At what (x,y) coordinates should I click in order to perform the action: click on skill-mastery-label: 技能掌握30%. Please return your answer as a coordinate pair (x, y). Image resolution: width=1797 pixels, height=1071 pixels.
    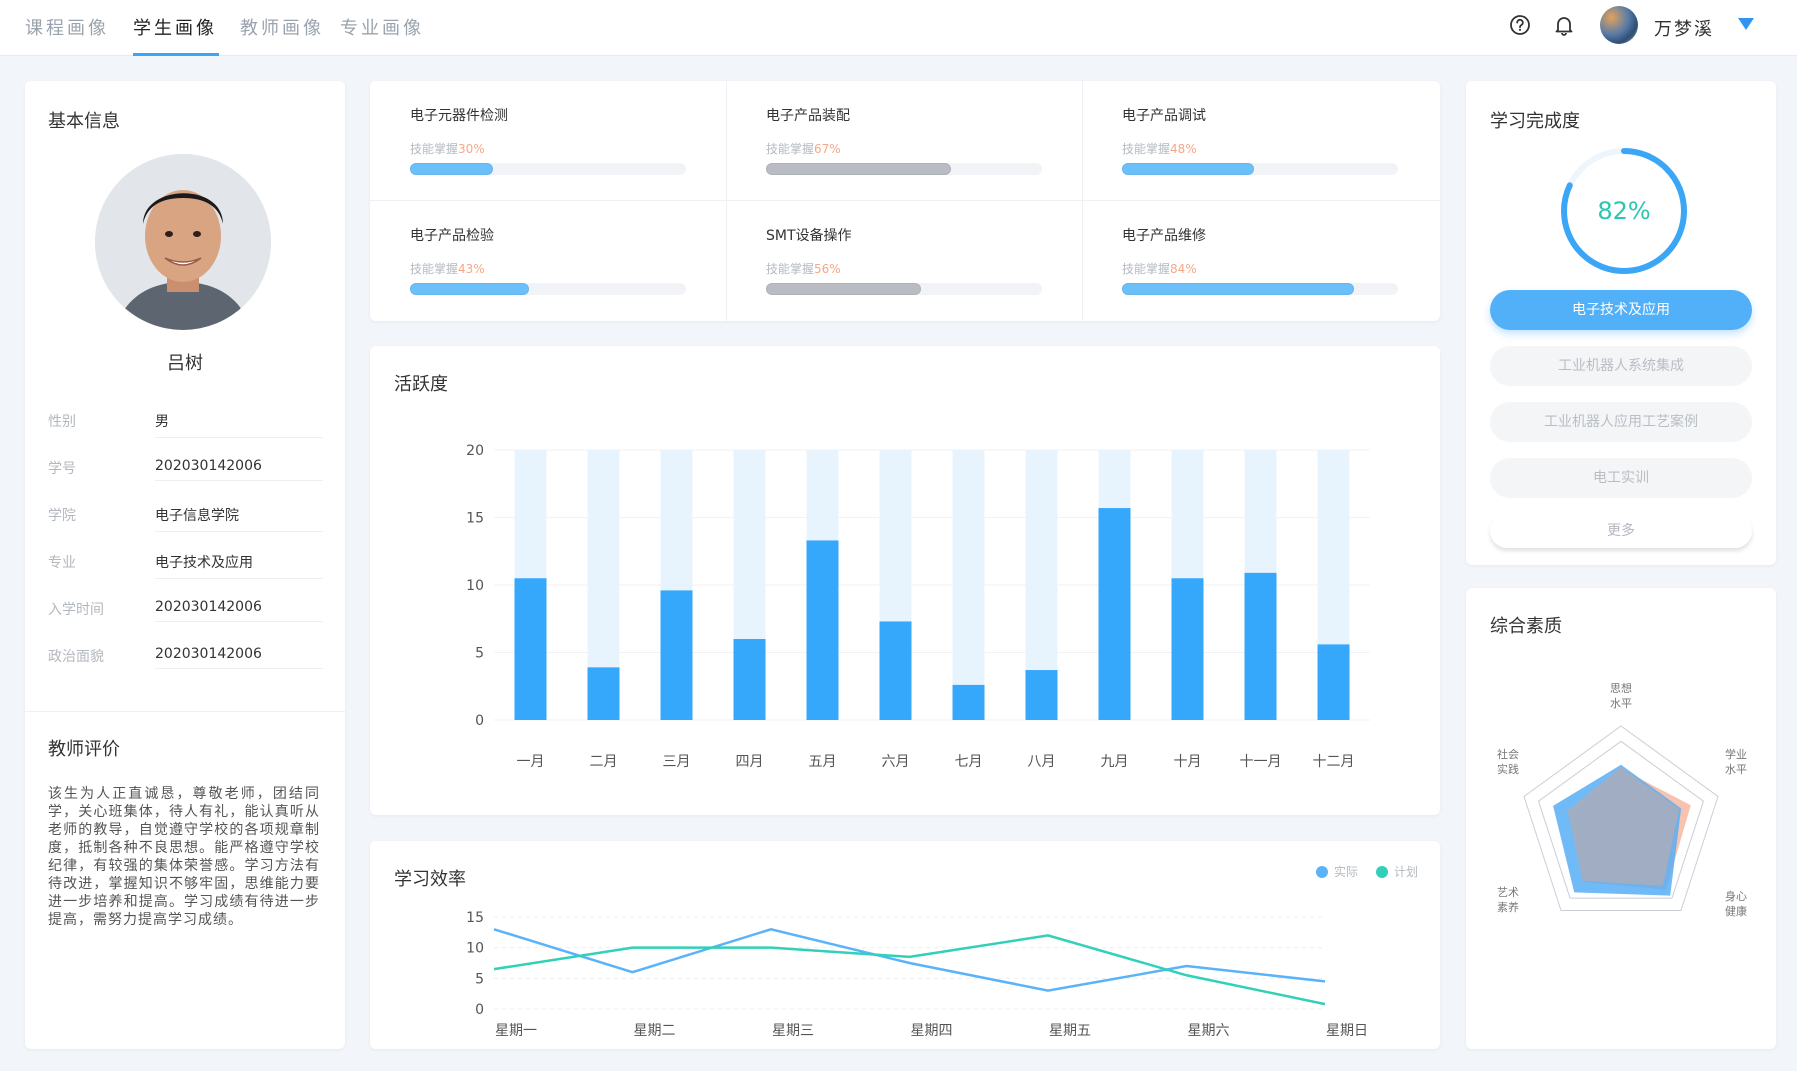
    Looking at the image, I should click on (447, 149).